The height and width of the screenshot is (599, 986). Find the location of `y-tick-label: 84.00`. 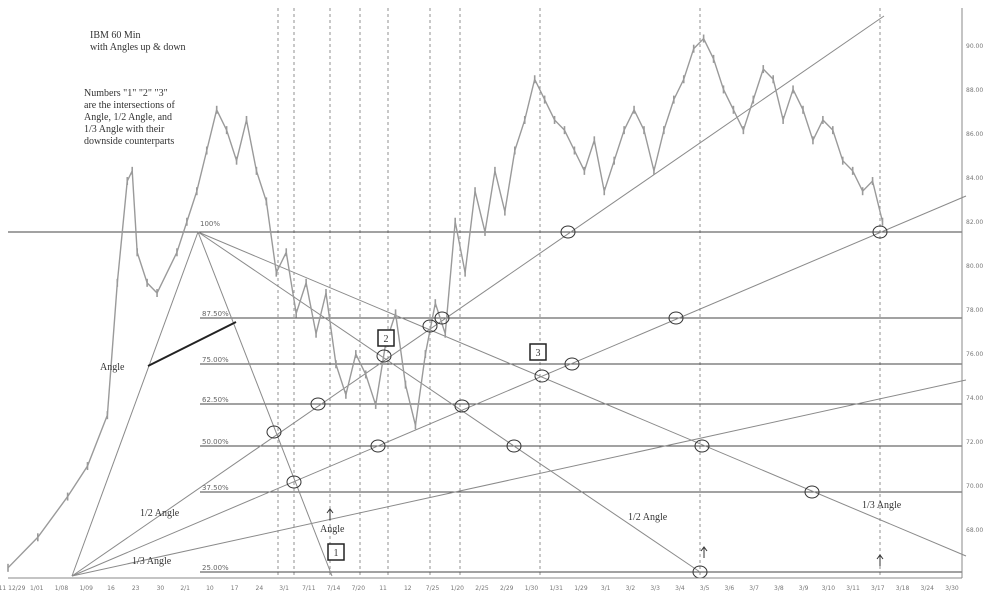

y-tick-label: 84.00 is located at coordinates (974, 178).